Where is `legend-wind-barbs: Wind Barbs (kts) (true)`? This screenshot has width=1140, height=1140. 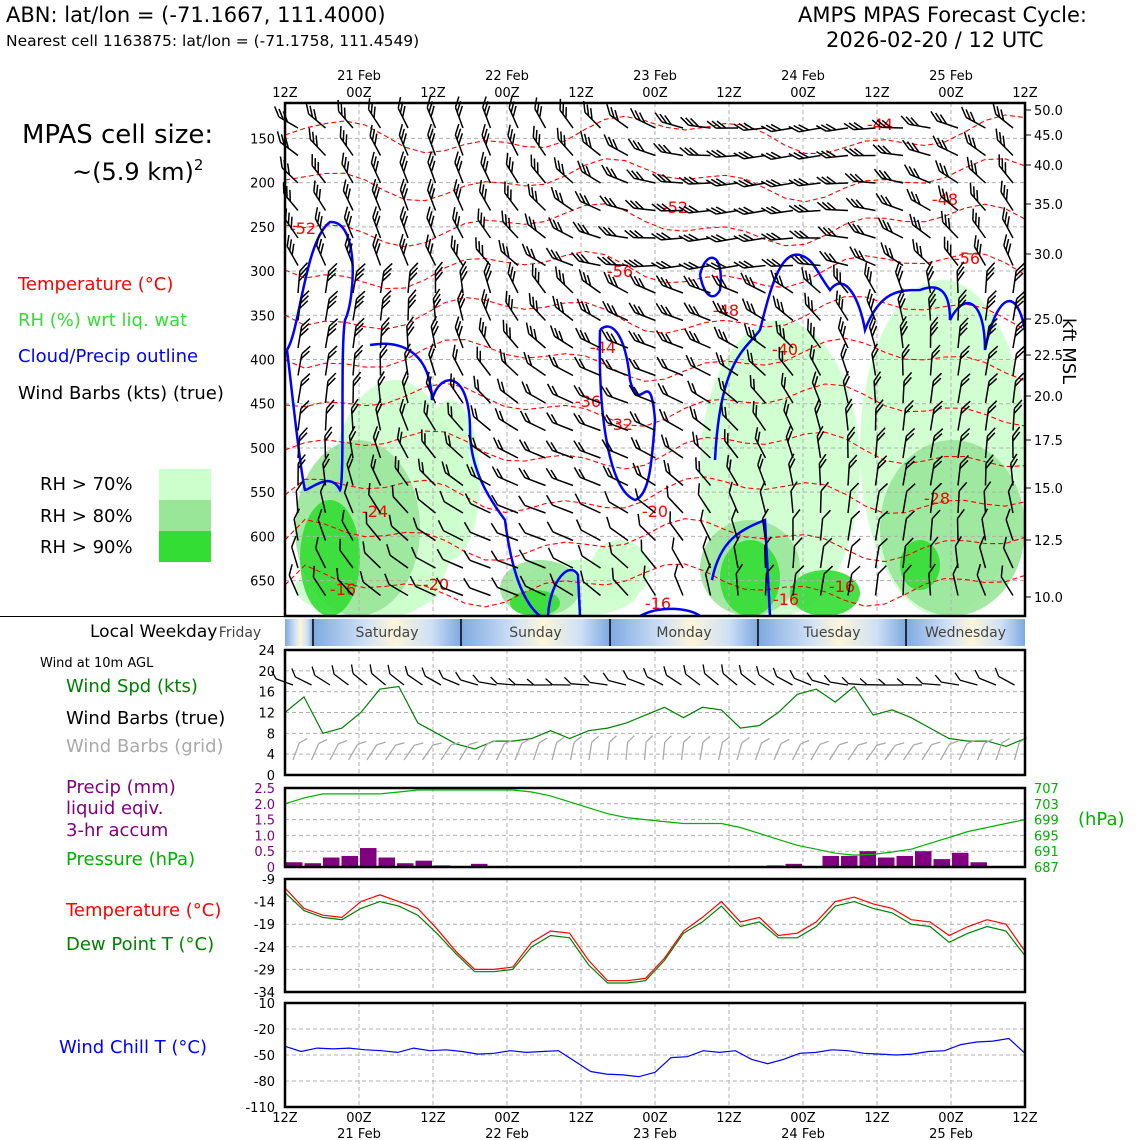 legend-wind-barbs: Wind Barbs (kts) (true) is located at coordinates (121, 393).